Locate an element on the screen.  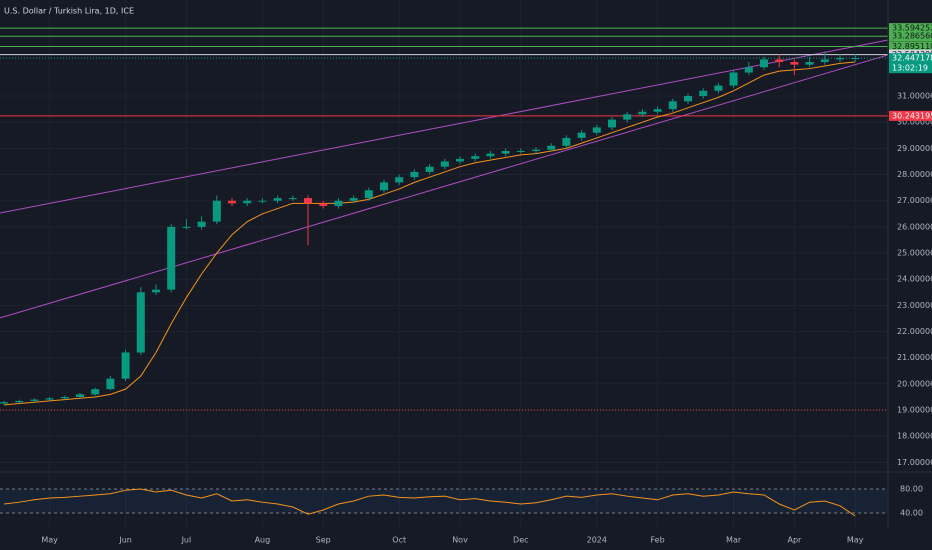
x-tick-label: Aug is located at coordinates (263, 540).